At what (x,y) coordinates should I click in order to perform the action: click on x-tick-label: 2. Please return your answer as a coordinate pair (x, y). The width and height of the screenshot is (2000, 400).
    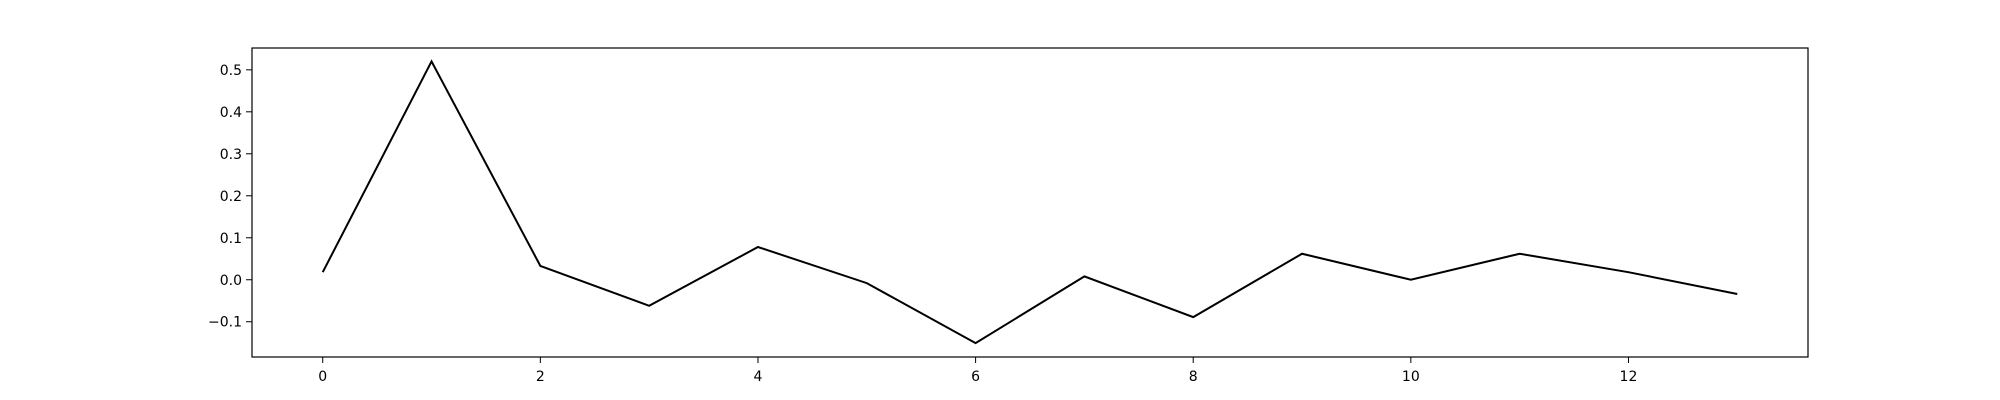
    Looking at the image, I should click on (540, 377).